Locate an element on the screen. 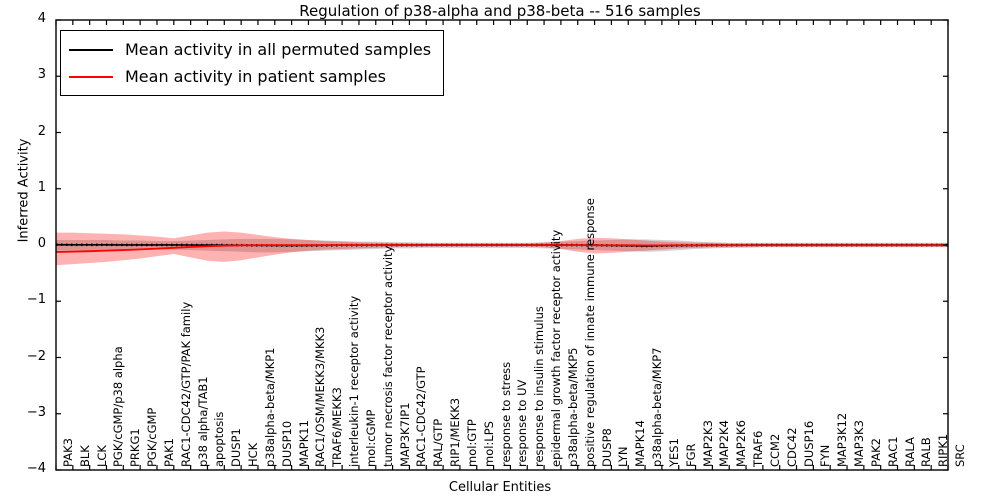 This screenshot has width=1000, height=500. x-tick-label: MAPK14 is located at coordinates (640, 443).